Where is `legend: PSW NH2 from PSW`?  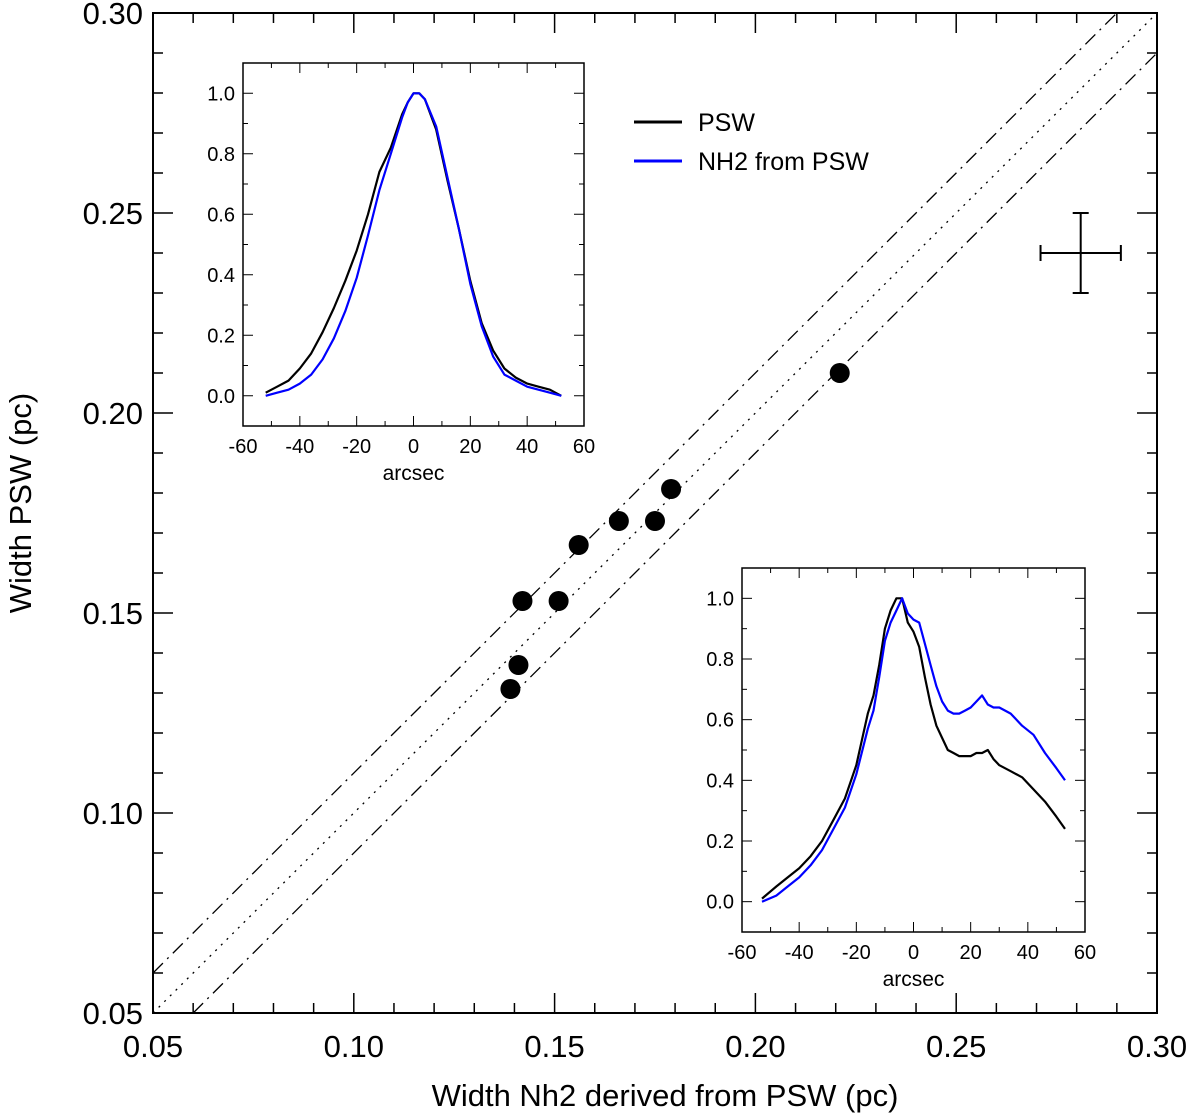
legend: PSW NH2 from PSW is located at coordinates (751, 142).